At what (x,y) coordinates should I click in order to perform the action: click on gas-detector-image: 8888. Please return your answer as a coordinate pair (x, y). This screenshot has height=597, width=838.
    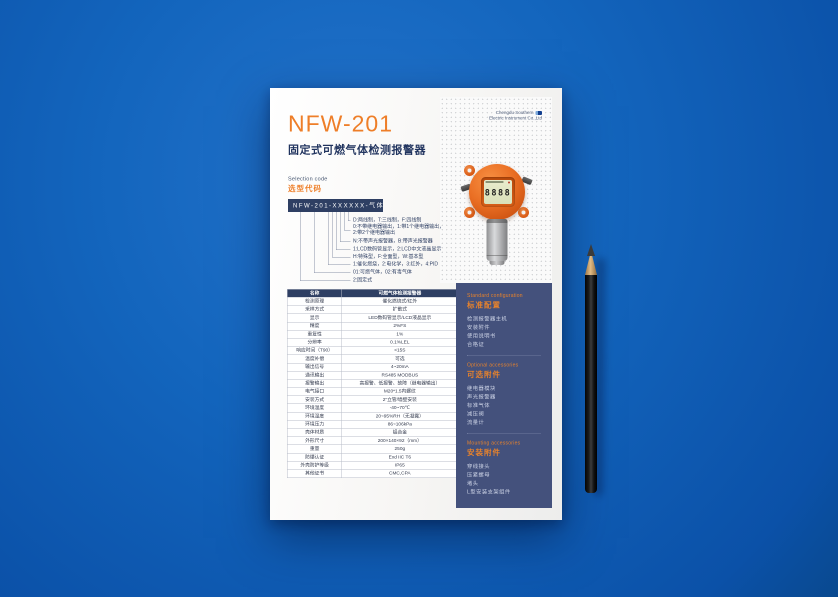
    Looking at the image, I should click on (496, 223).